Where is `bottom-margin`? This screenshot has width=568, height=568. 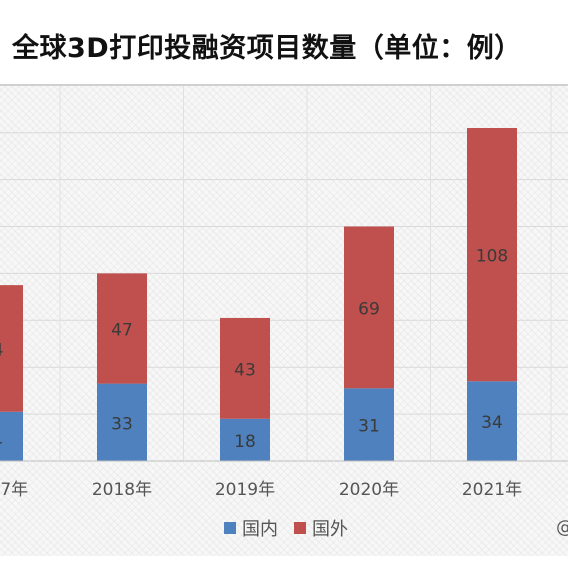 bottom-margin is located at coordinates (284, 562).